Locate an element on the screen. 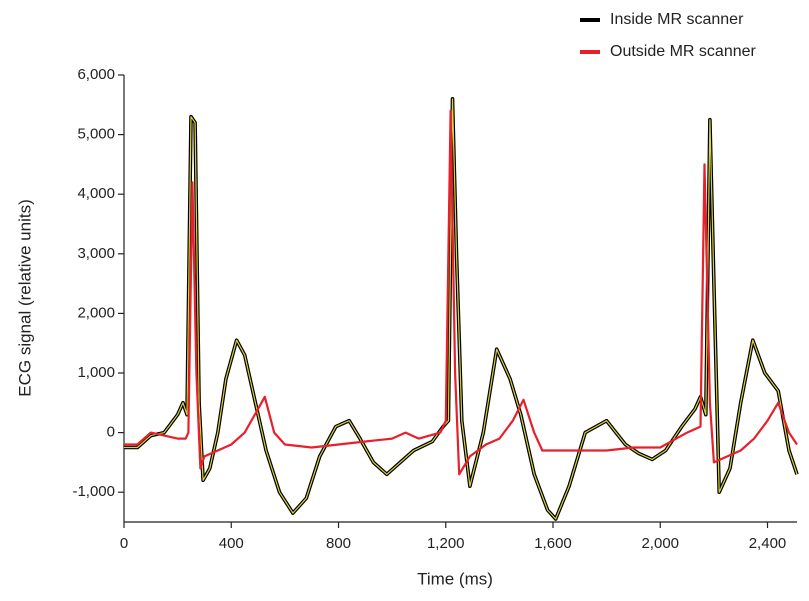 The height and width of the screenshot is (601, 809). y-tick-label: 1,000 is located at coordinates (96, 372).